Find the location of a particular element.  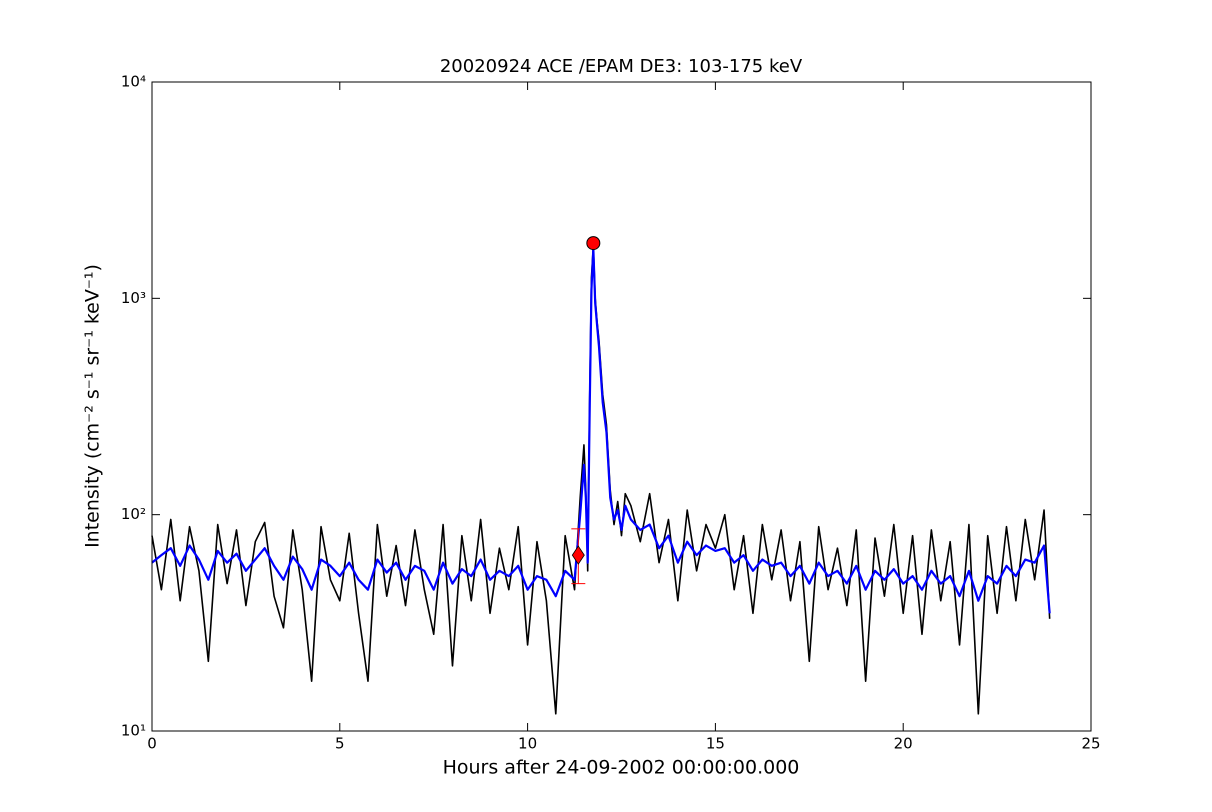

x-axis-label: Hours after 24-09-2002 00:00:00.000 is located at coordinates (621, 768).